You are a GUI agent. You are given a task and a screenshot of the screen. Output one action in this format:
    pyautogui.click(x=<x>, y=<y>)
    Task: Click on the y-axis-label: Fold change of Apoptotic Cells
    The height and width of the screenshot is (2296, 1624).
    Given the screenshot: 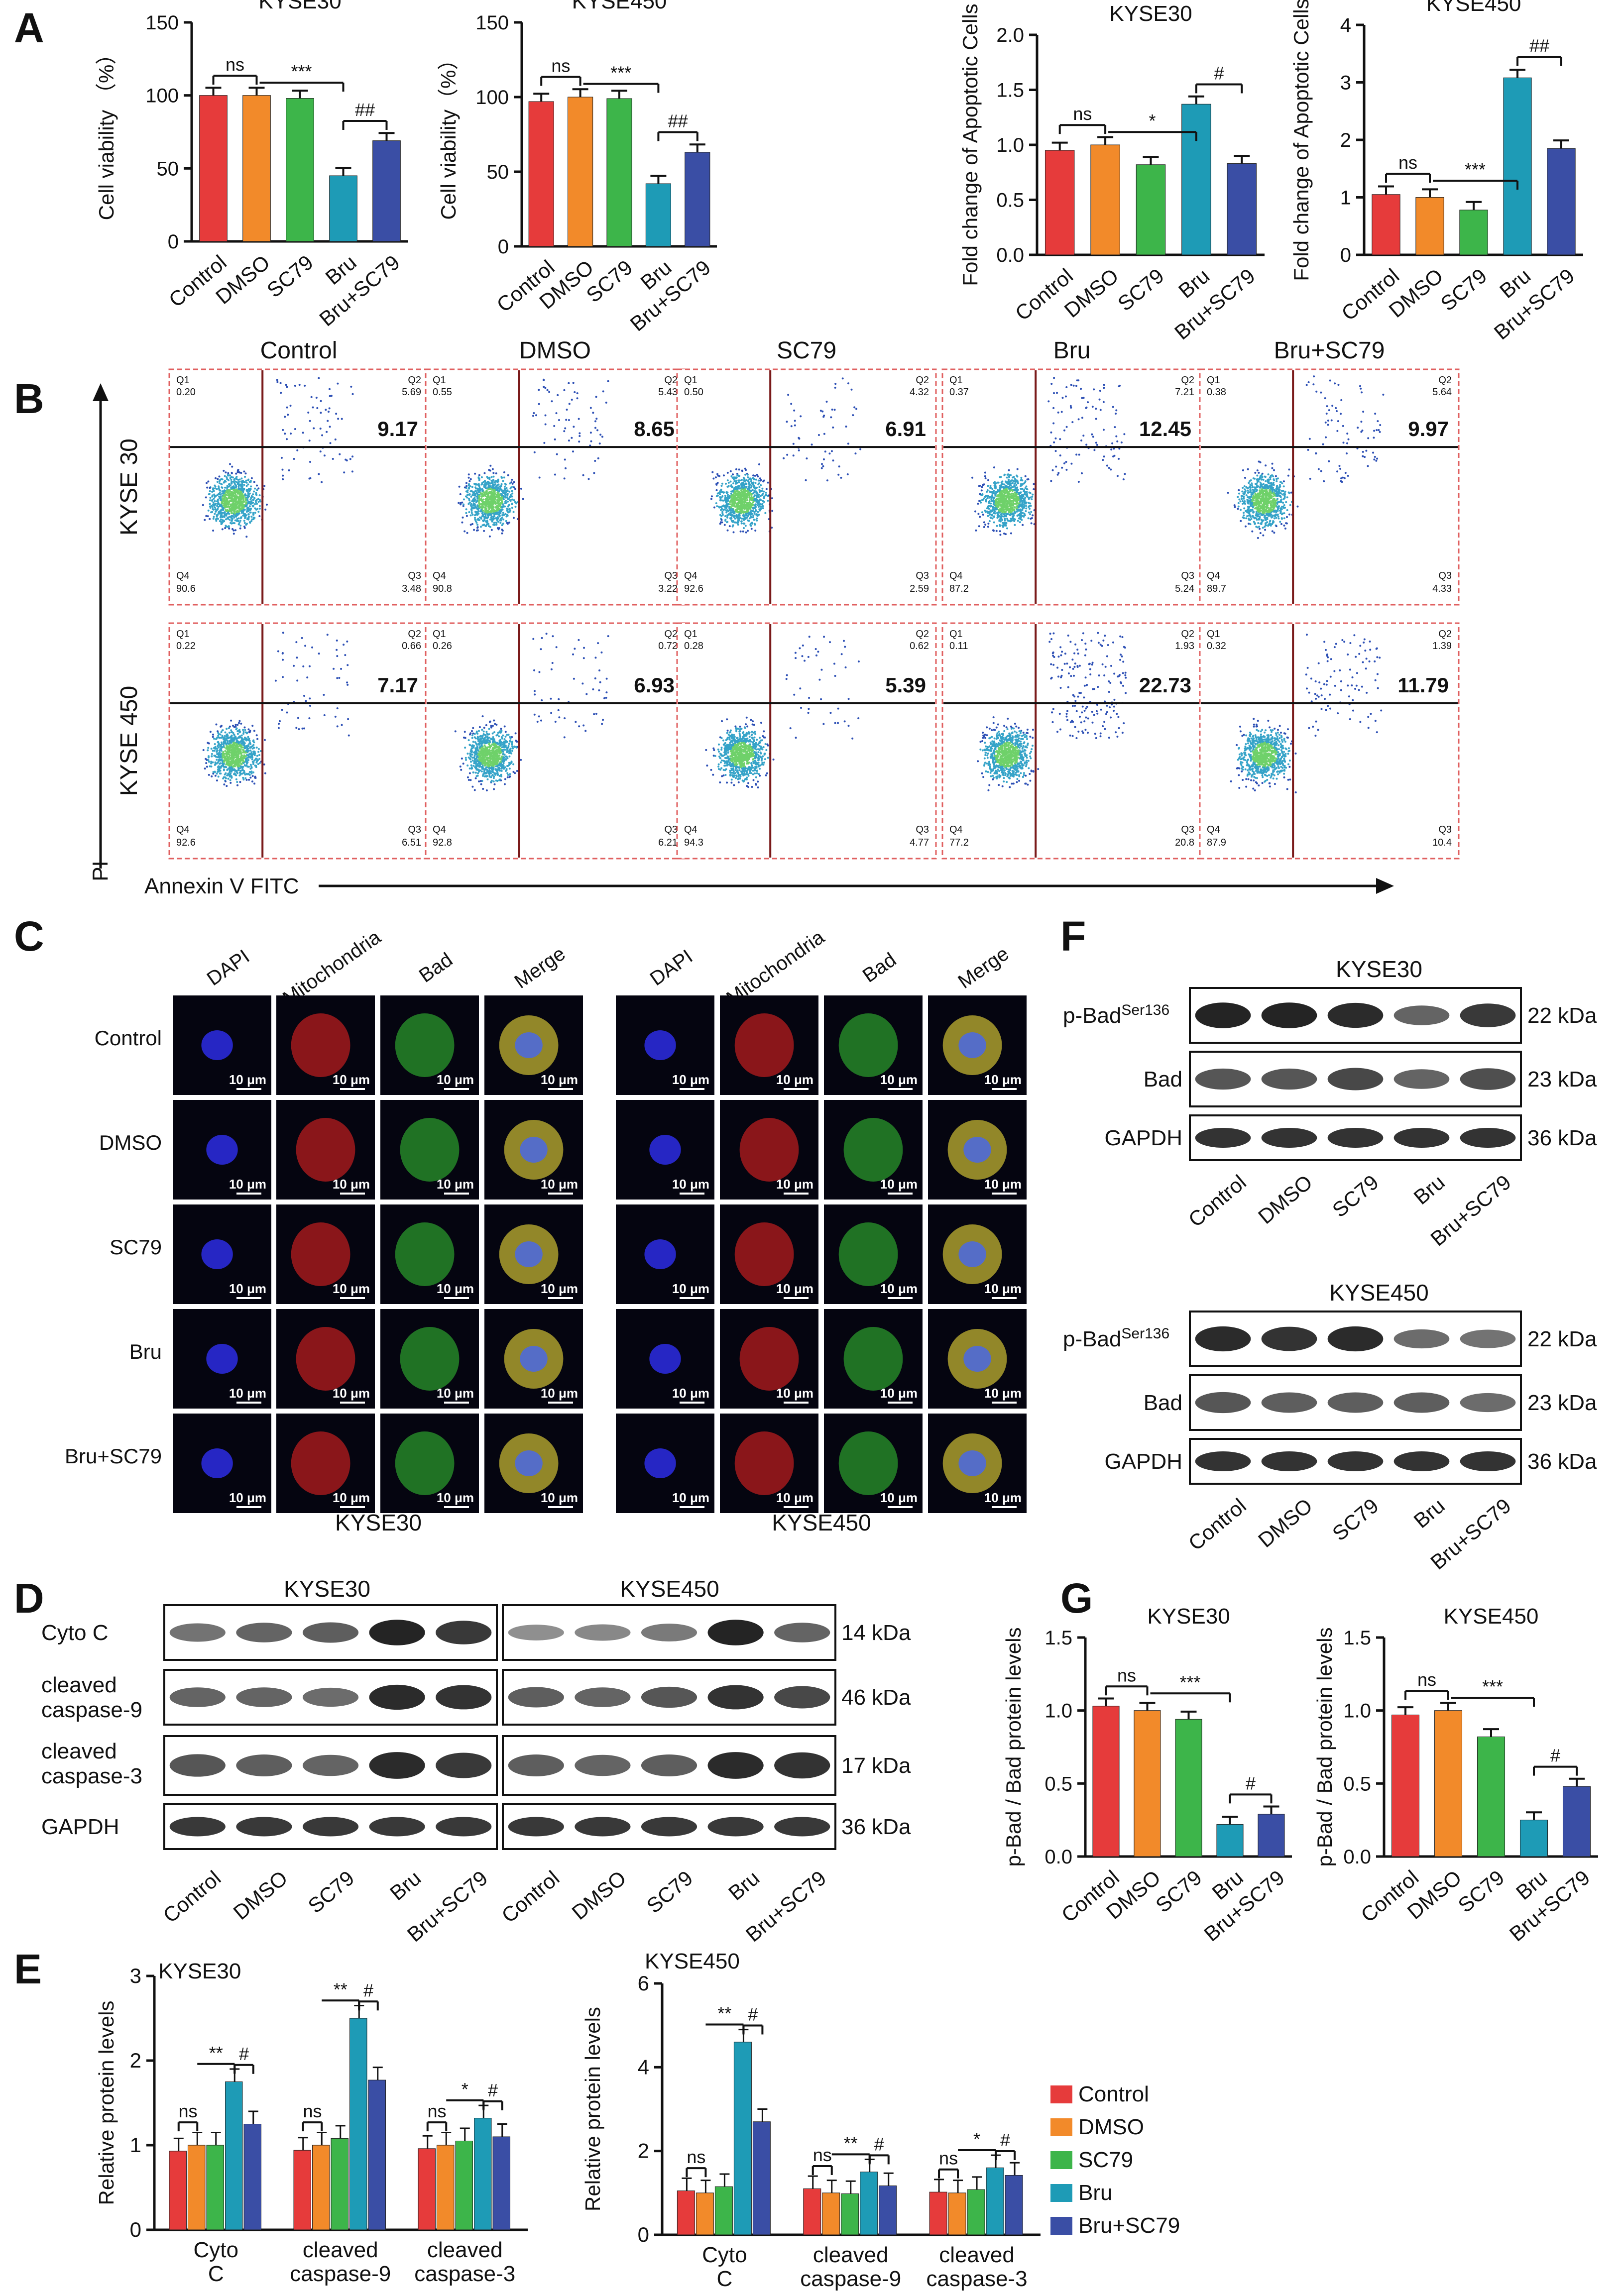 What is the action you would take?
    pyautogui.click(x=970, y=144)
    